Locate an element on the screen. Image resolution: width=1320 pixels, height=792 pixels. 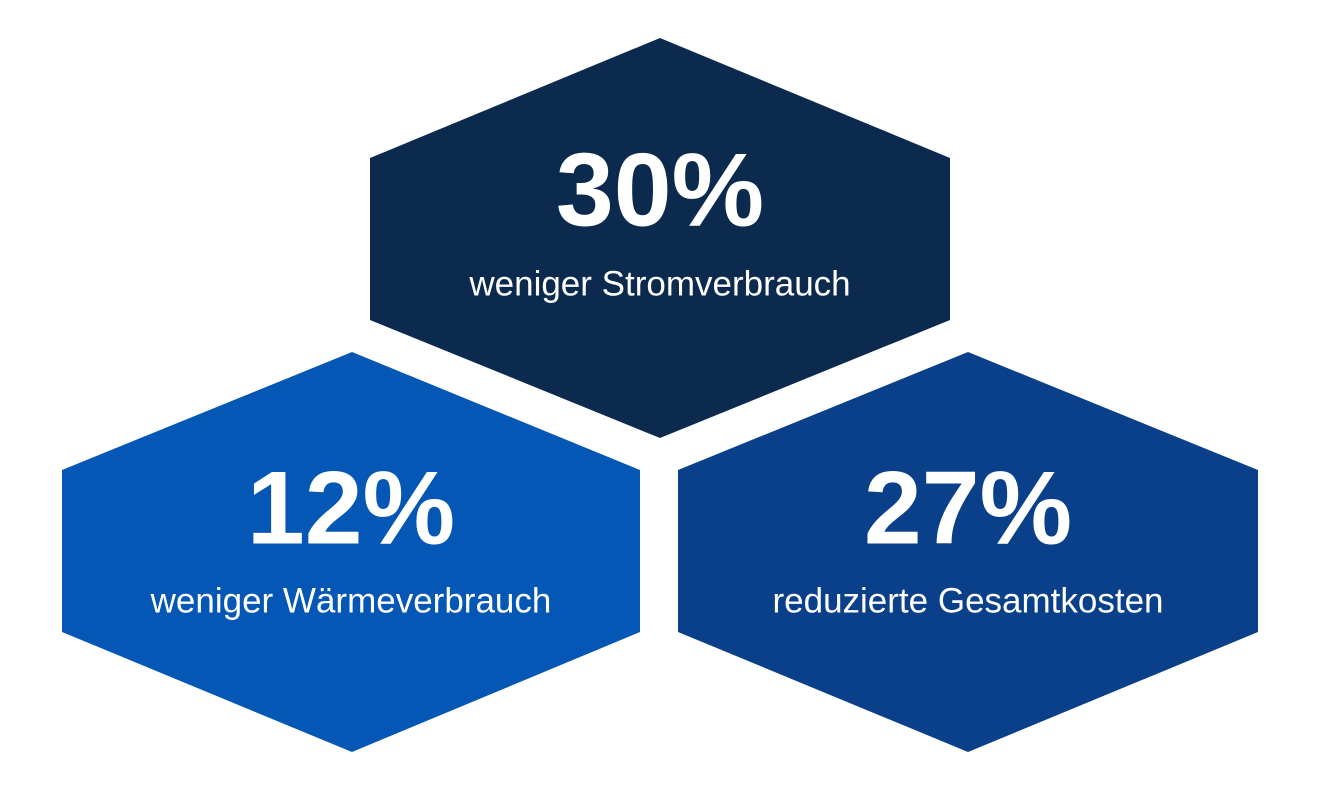
stat-label: weniger Wärmeverbrauch is located at coordinates (351, 600).